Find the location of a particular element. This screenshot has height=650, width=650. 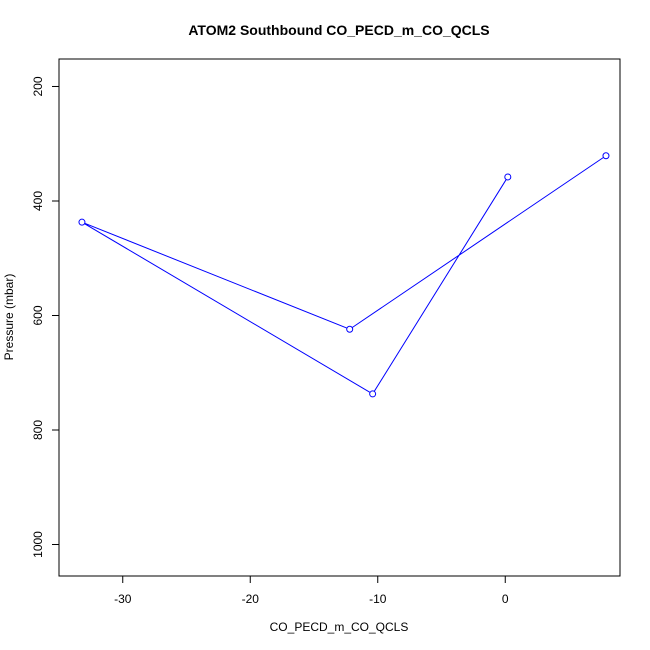

y-tick-label: 800 is located at coordinates (38, 430).